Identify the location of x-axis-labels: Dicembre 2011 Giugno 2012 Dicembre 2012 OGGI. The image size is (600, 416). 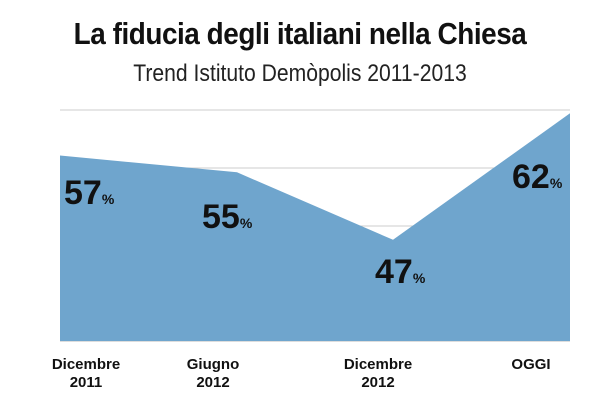
(301, 373).